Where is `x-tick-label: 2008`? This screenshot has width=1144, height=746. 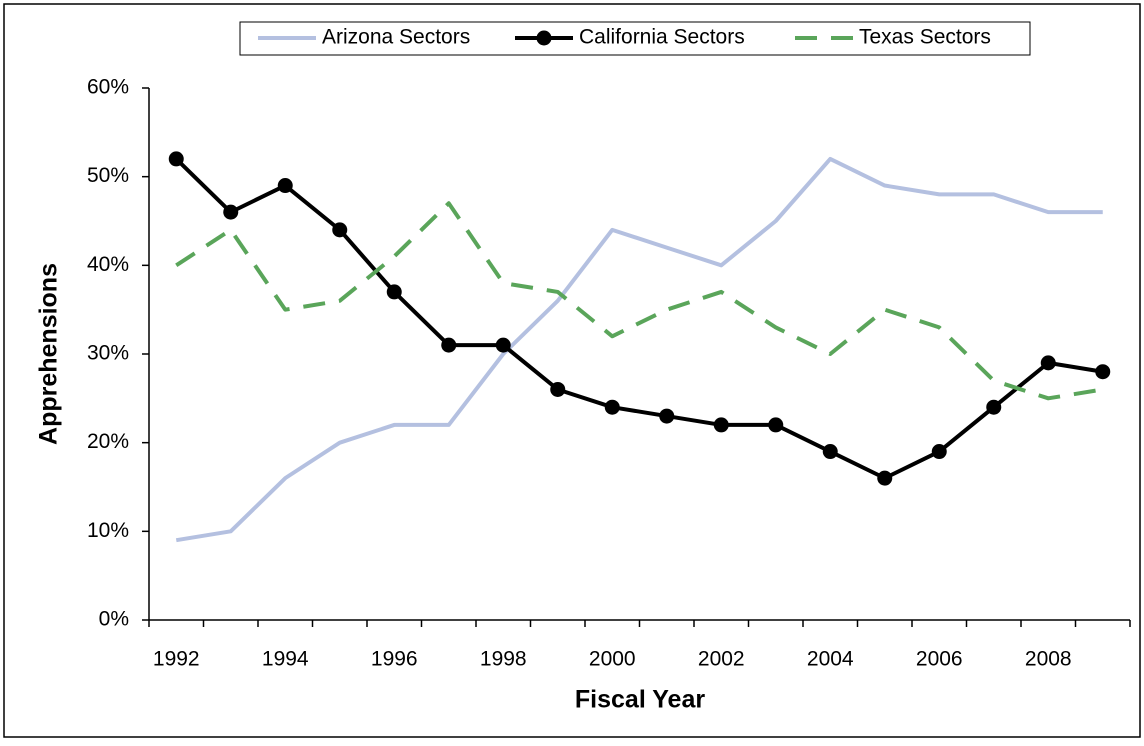
x-tick-label: 2008 is located at coordinates (1048, 659).